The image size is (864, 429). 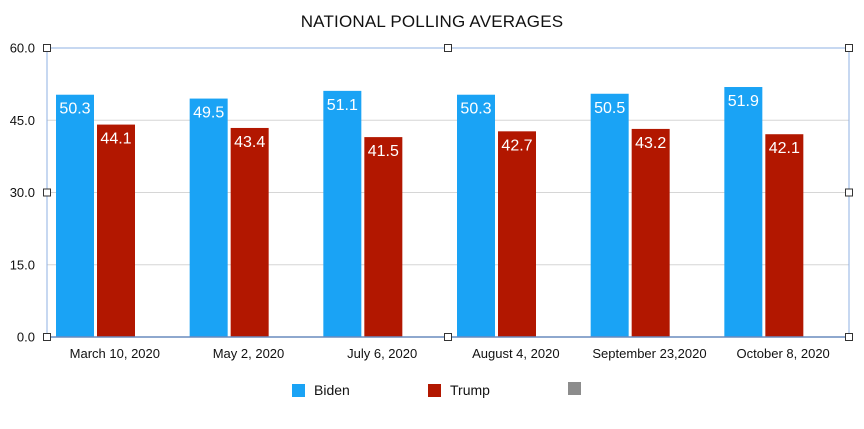 I want to click on legend-item-biden: Biden, so click(x=321, y=390).